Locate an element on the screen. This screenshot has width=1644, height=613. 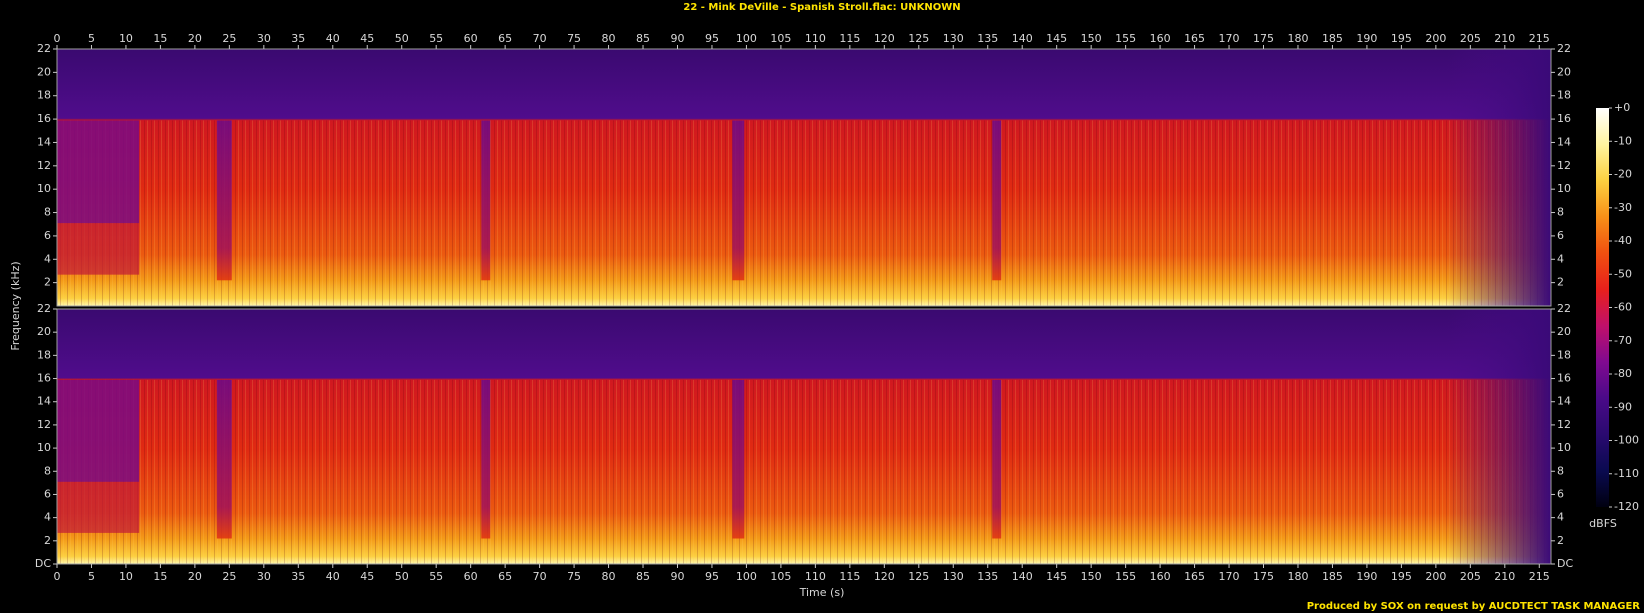
x-tick-label: 65 is located at coordinates (505, 38).